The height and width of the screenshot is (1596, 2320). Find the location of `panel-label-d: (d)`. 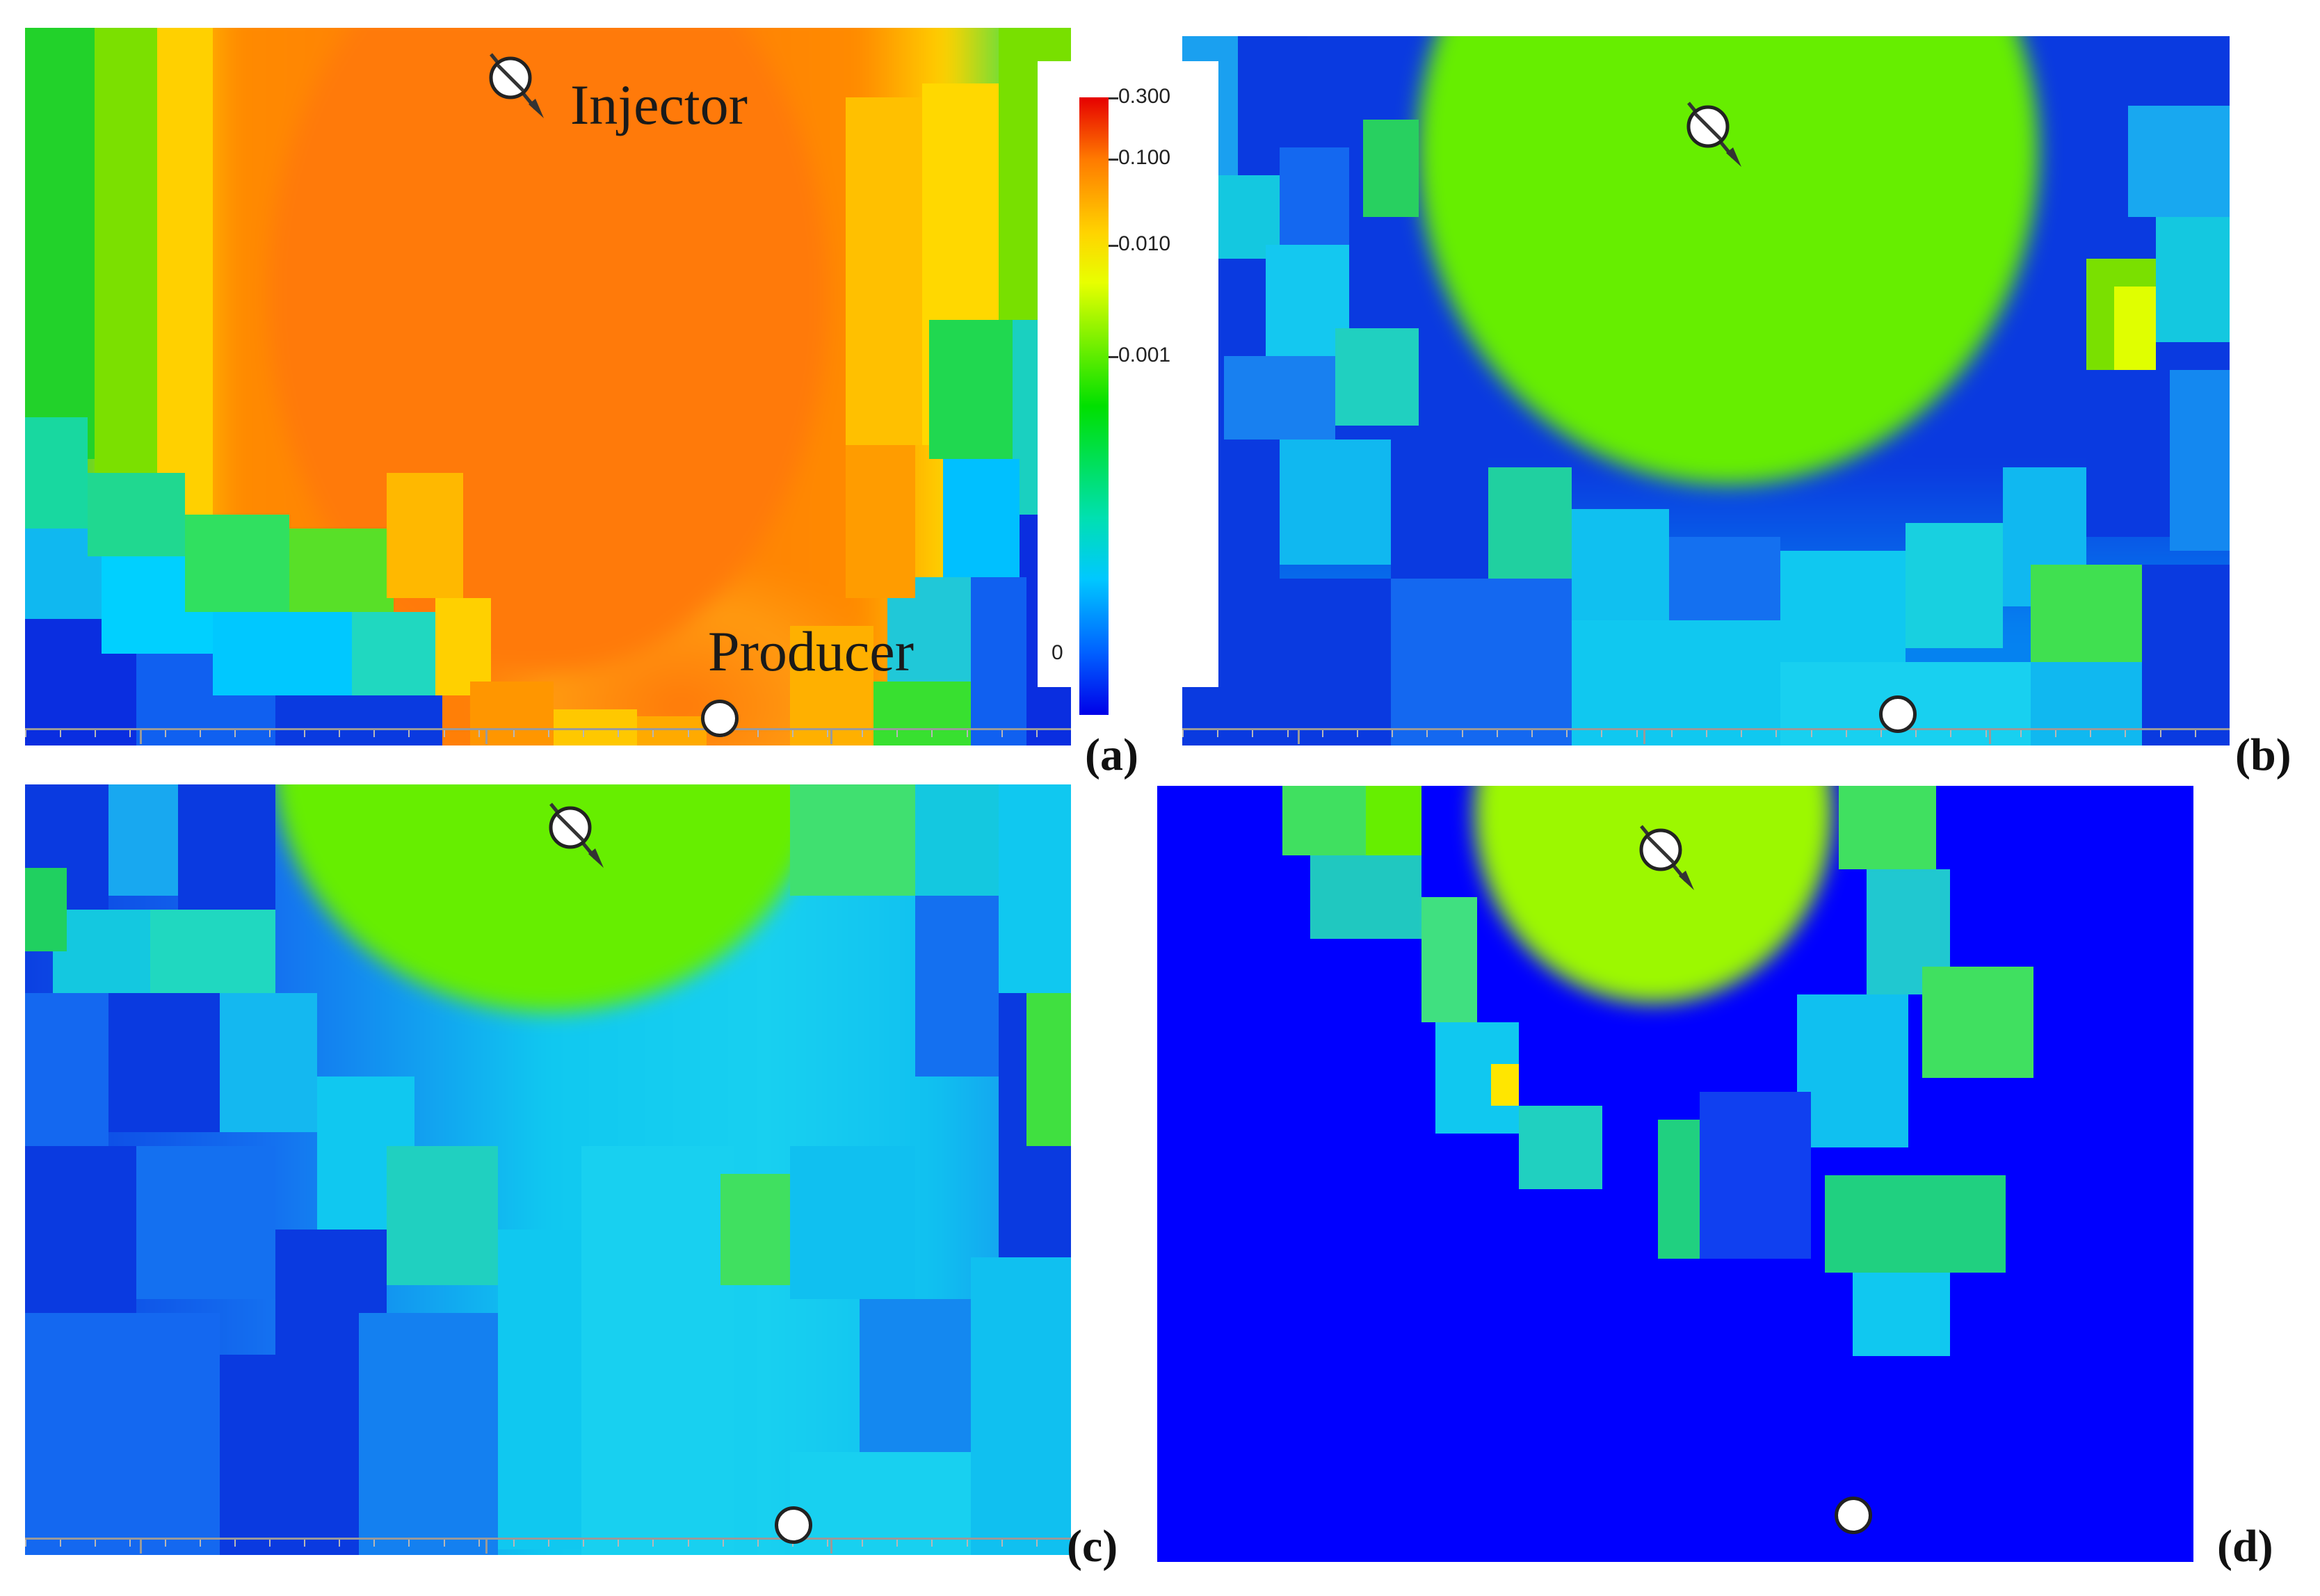

panel-label-d: (d) is located at coordinates (2245, 1546).